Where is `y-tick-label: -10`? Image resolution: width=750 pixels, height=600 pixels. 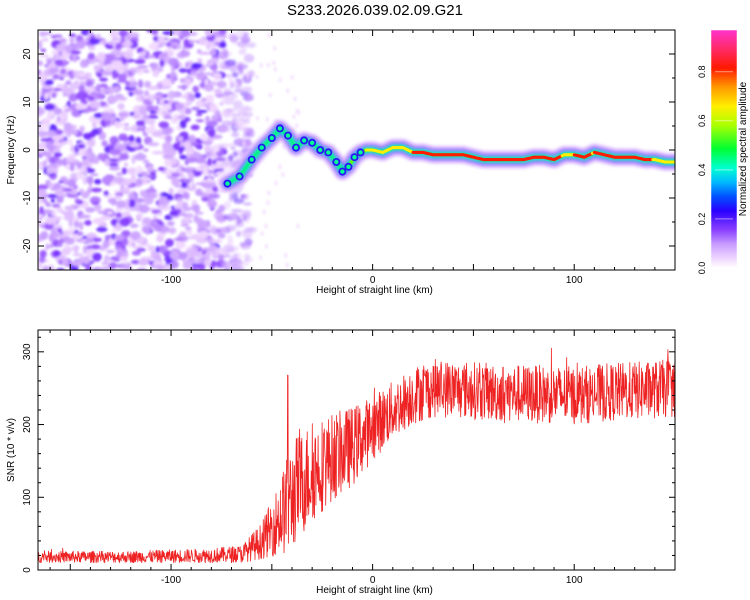 y-tick-label: -10 is located at coordinates (27, 197).